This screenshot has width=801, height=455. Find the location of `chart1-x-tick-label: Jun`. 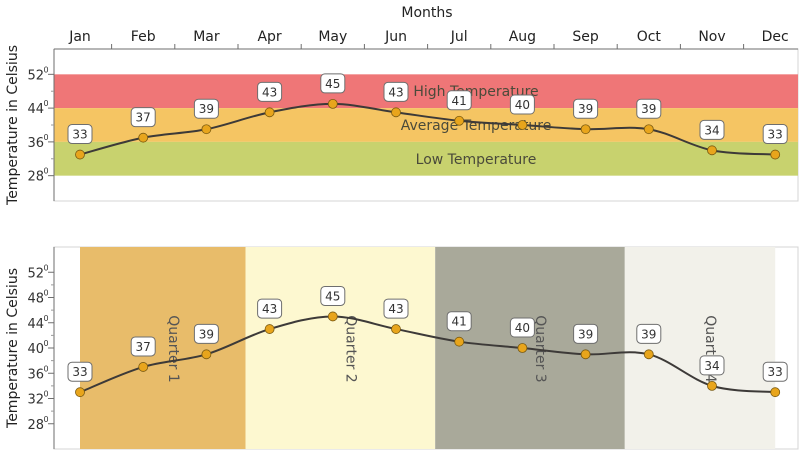

chart1-x-tick-label: Jun is located at coordinates (395, 37).